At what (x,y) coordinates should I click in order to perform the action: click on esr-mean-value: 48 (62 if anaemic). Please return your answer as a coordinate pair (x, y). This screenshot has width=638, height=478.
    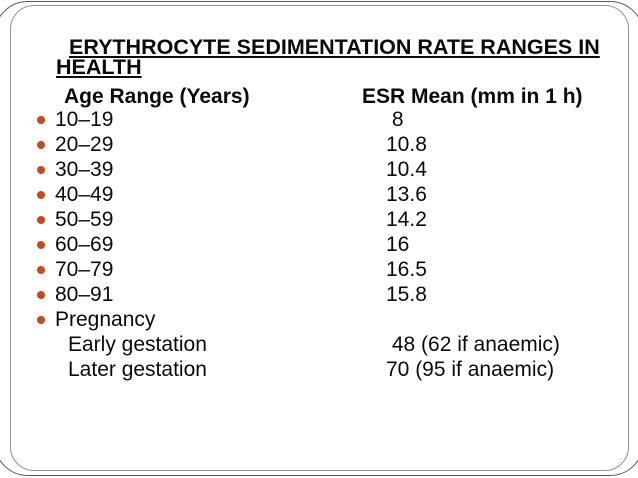
    Looking at the image, I should click on (473, 344).